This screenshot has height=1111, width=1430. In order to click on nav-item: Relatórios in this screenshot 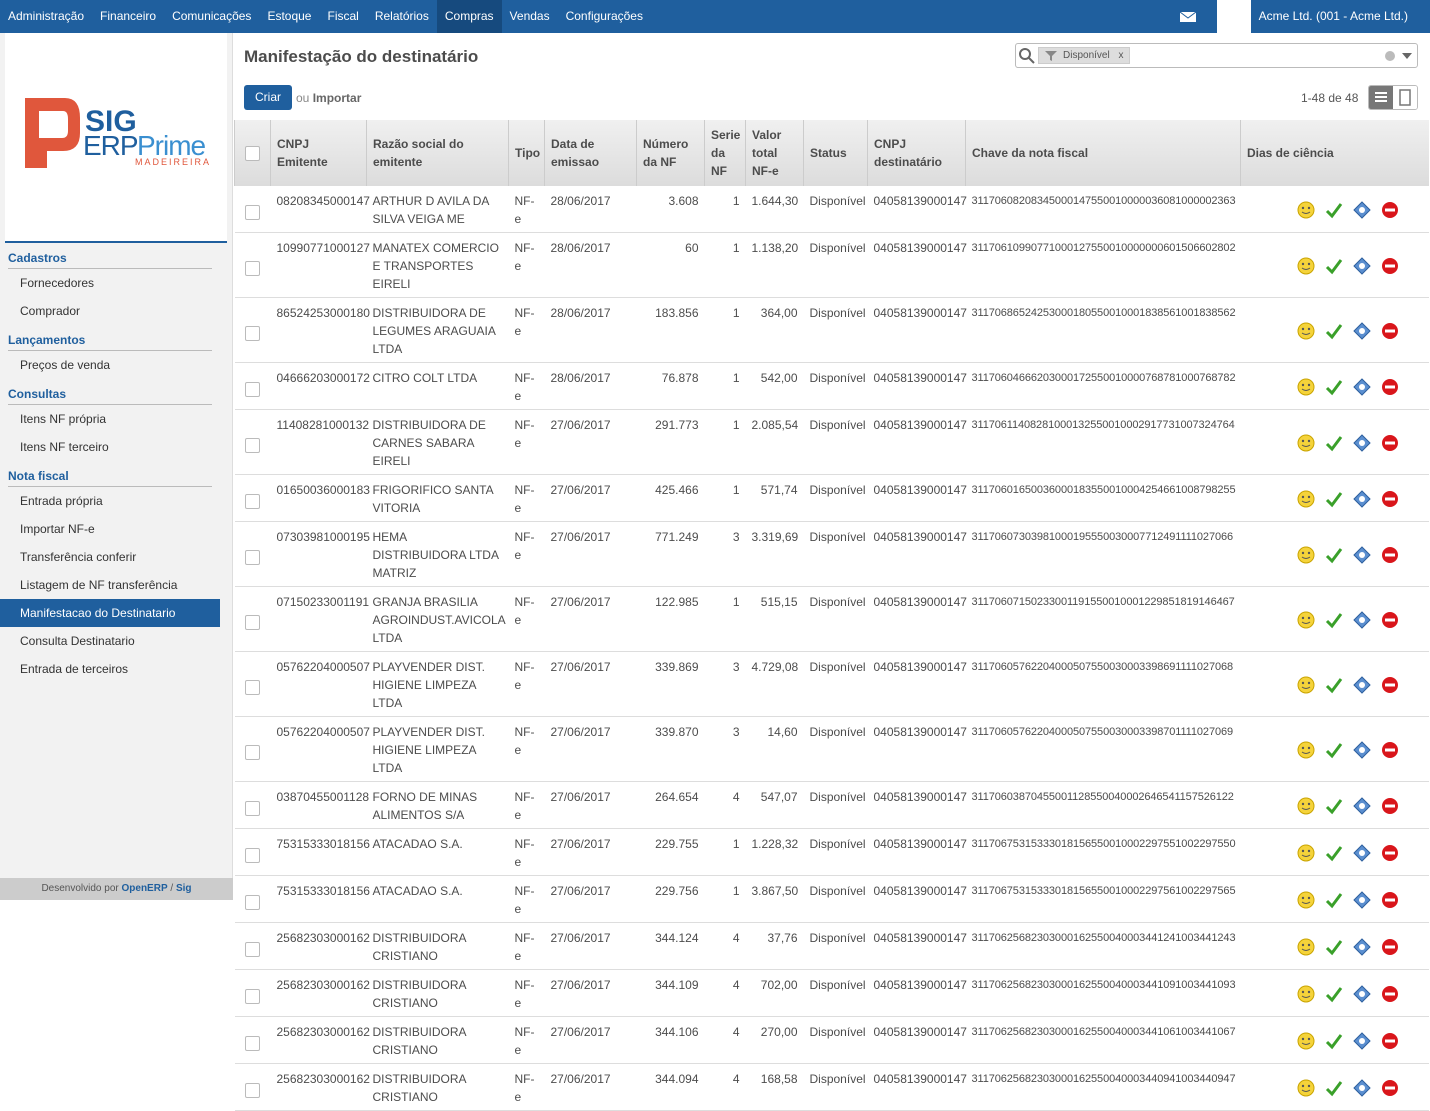, I will do `click(401, 16)`.